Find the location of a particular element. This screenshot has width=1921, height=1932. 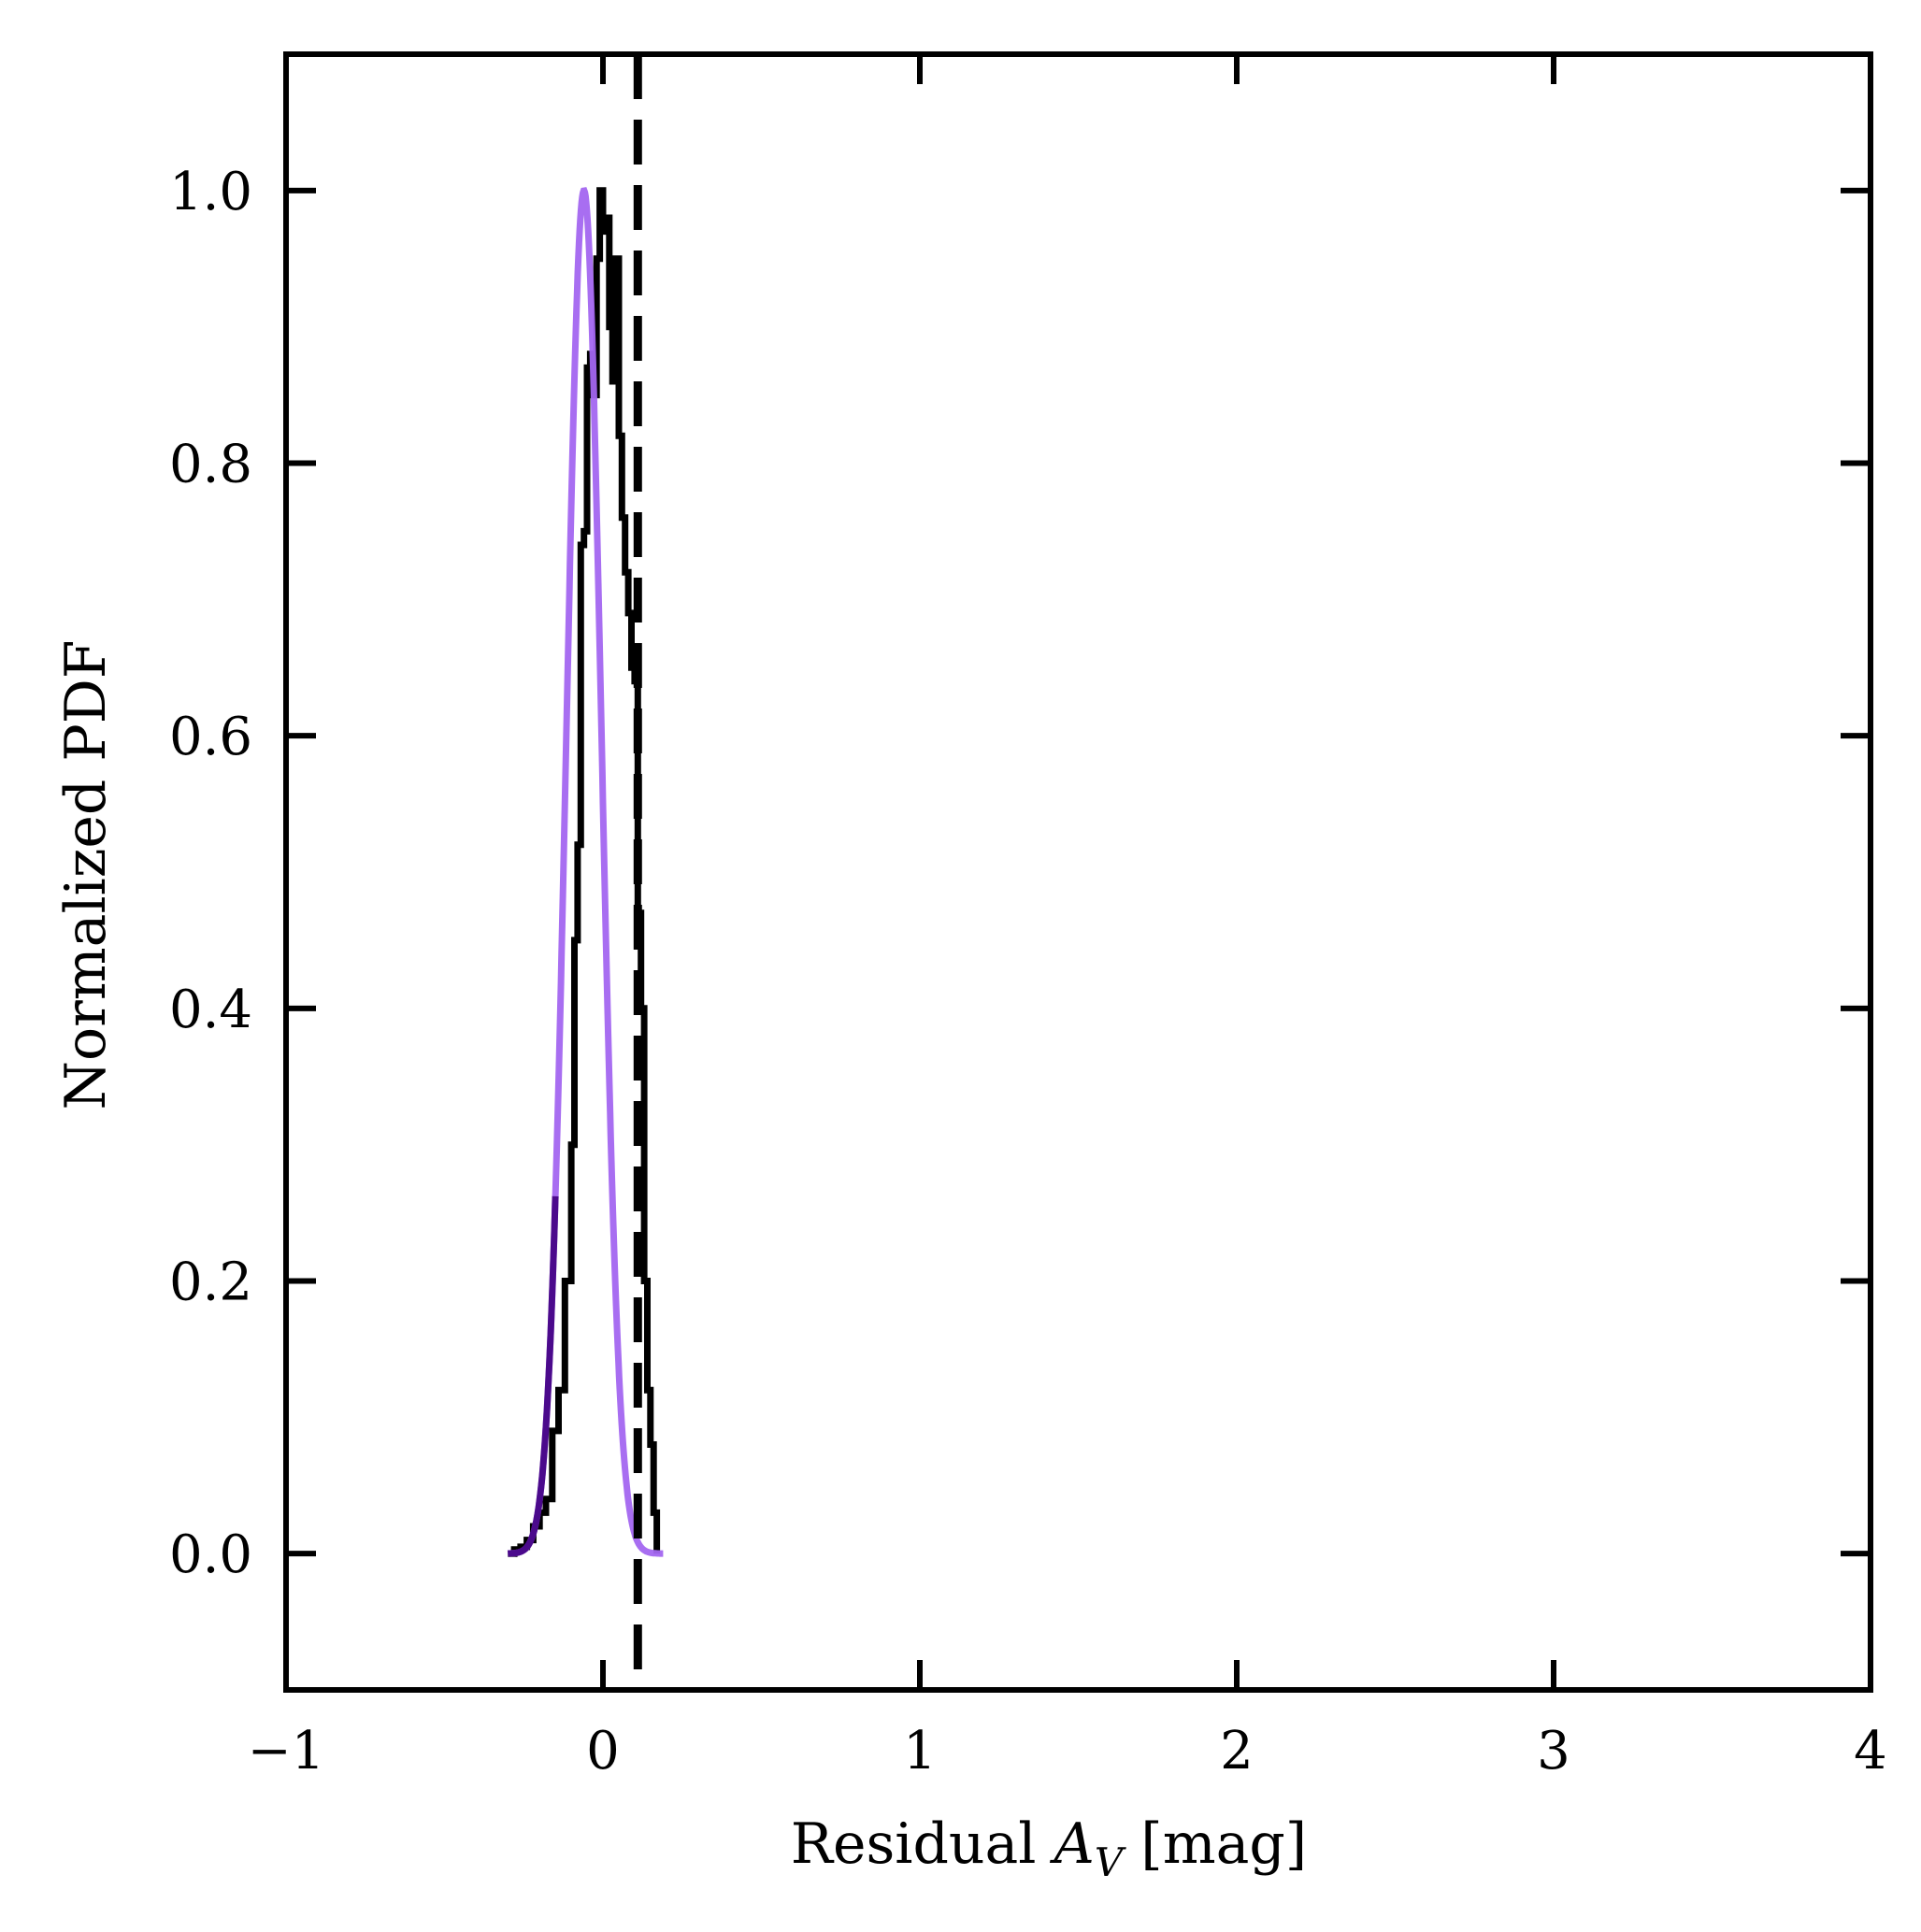

x-tick-label: 2 is located at coordinates (1237, 1751).